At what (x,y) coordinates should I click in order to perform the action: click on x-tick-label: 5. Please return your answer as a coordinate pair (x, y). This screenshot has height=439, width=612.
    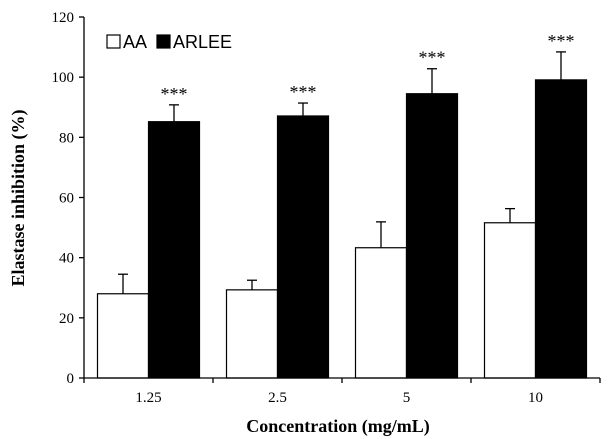
    Looking at the image, I should click on (407, 398).